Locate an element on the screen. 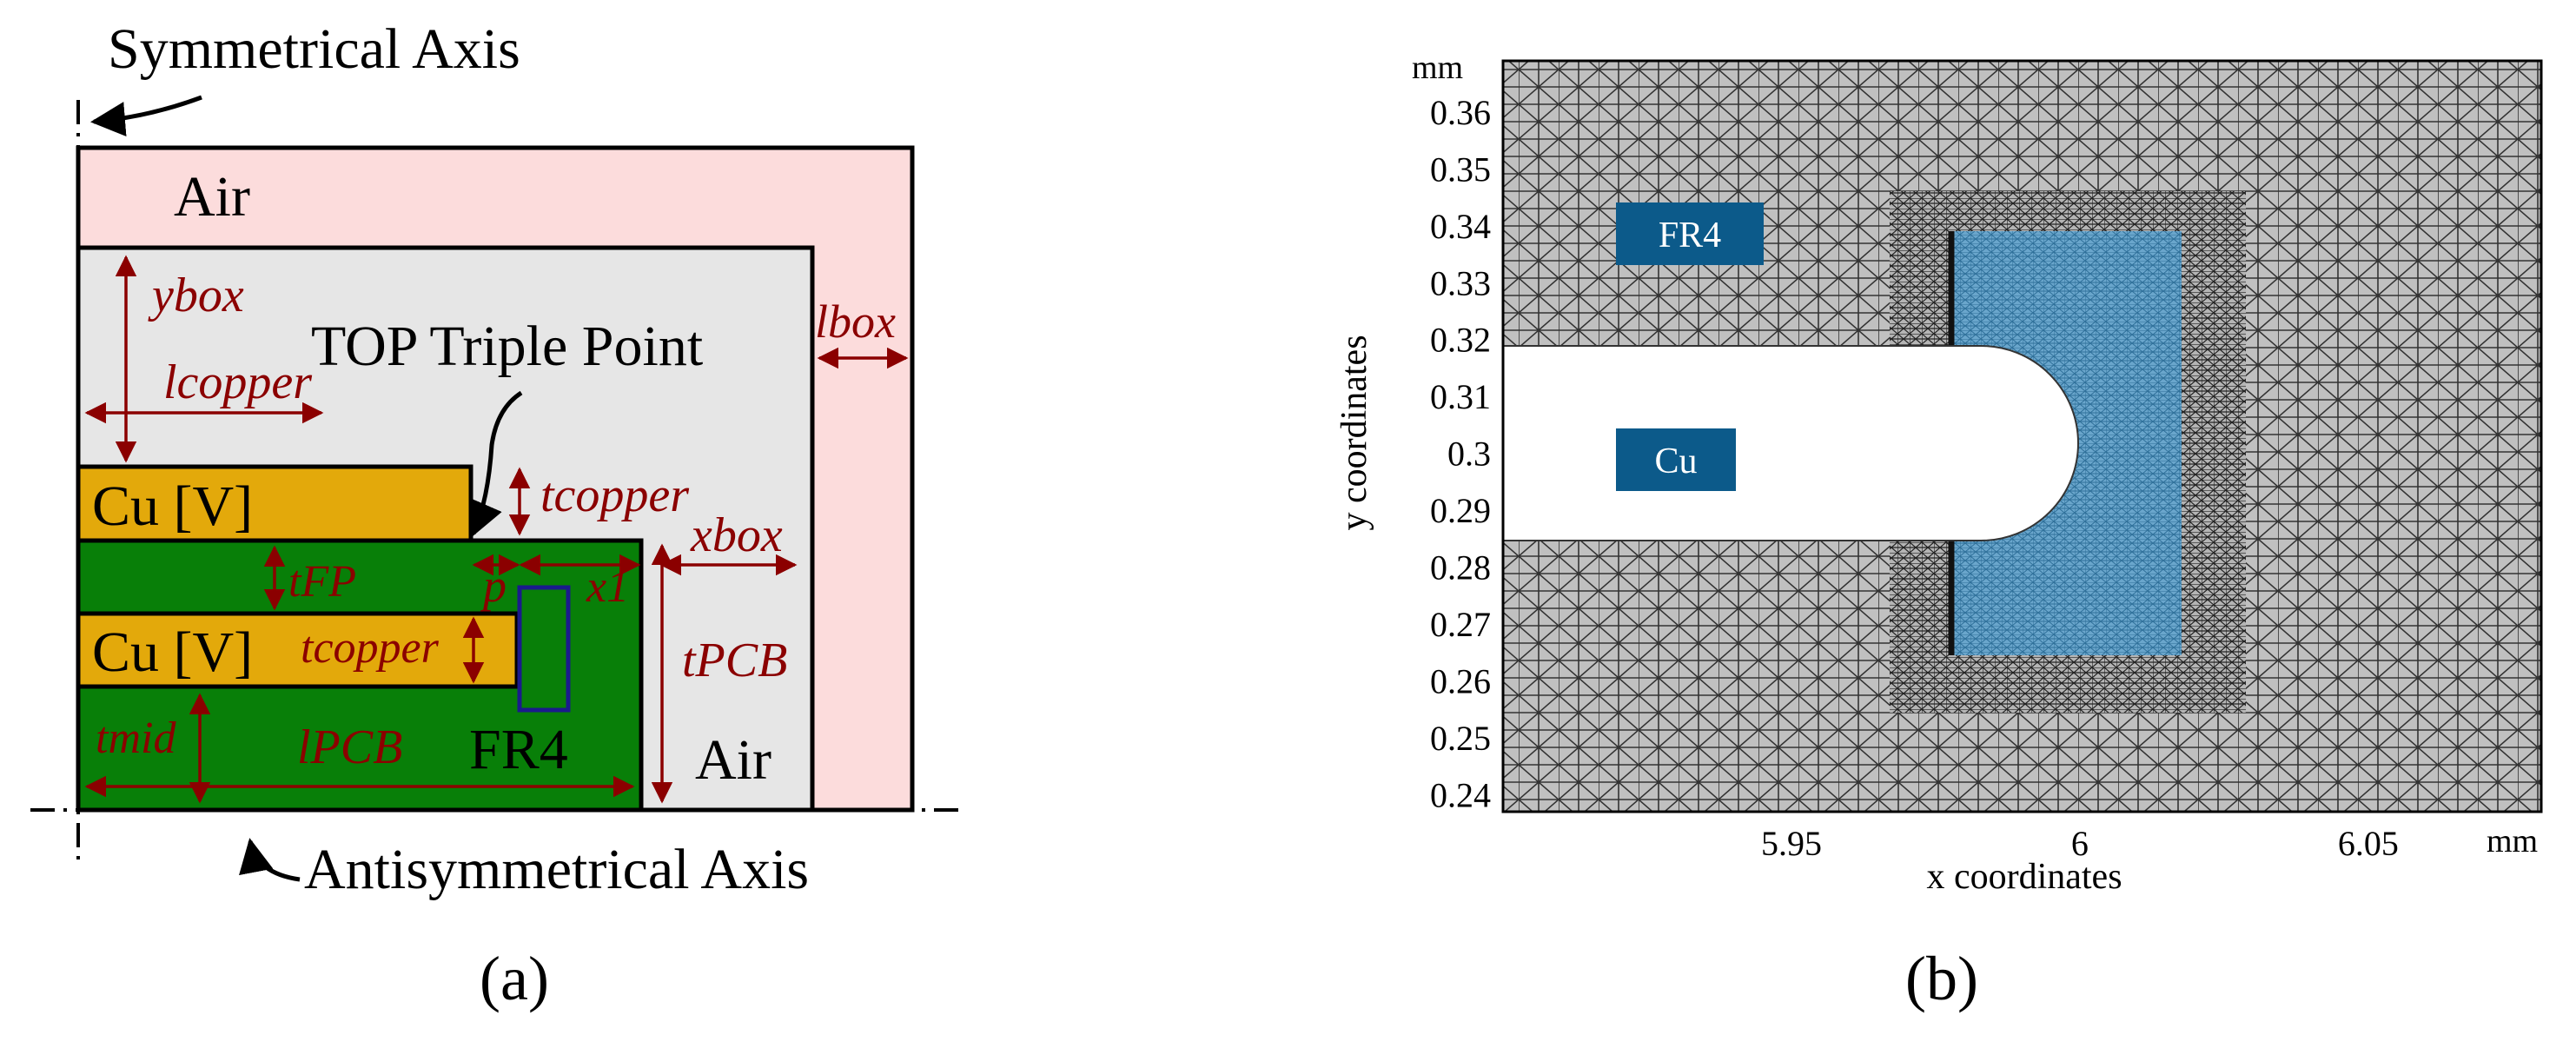 The height and width of the screenshot is (1042, 2576). tcopper-mid-label: tcopper is located at coordinates (370, 648).